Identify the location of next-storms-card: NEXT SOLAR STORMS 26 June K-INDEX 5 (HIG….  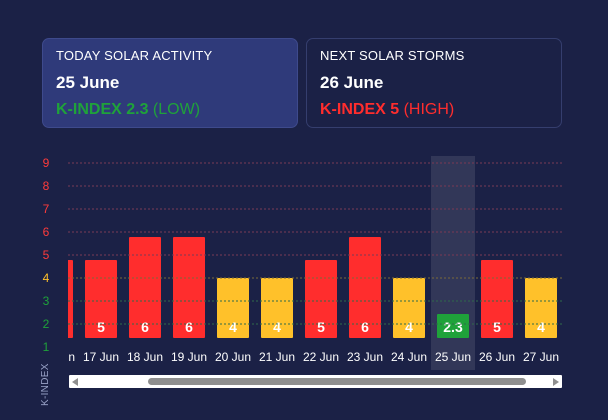
(434, 83).